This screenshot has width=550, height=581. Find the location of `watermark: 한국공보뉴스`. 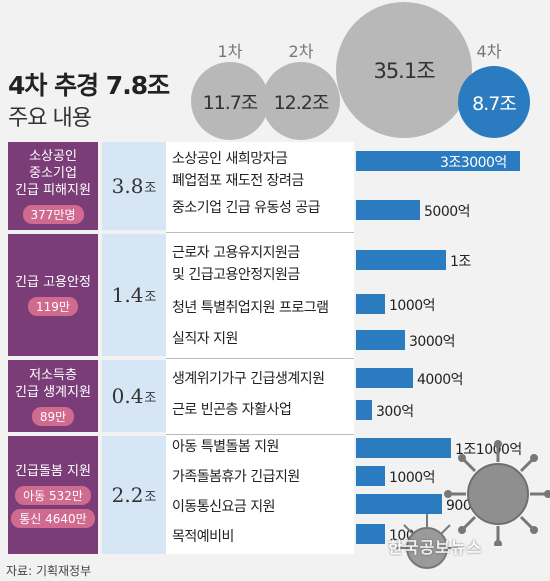

watermark: 한국공보뉴스 is located at coordinates (435, 547).